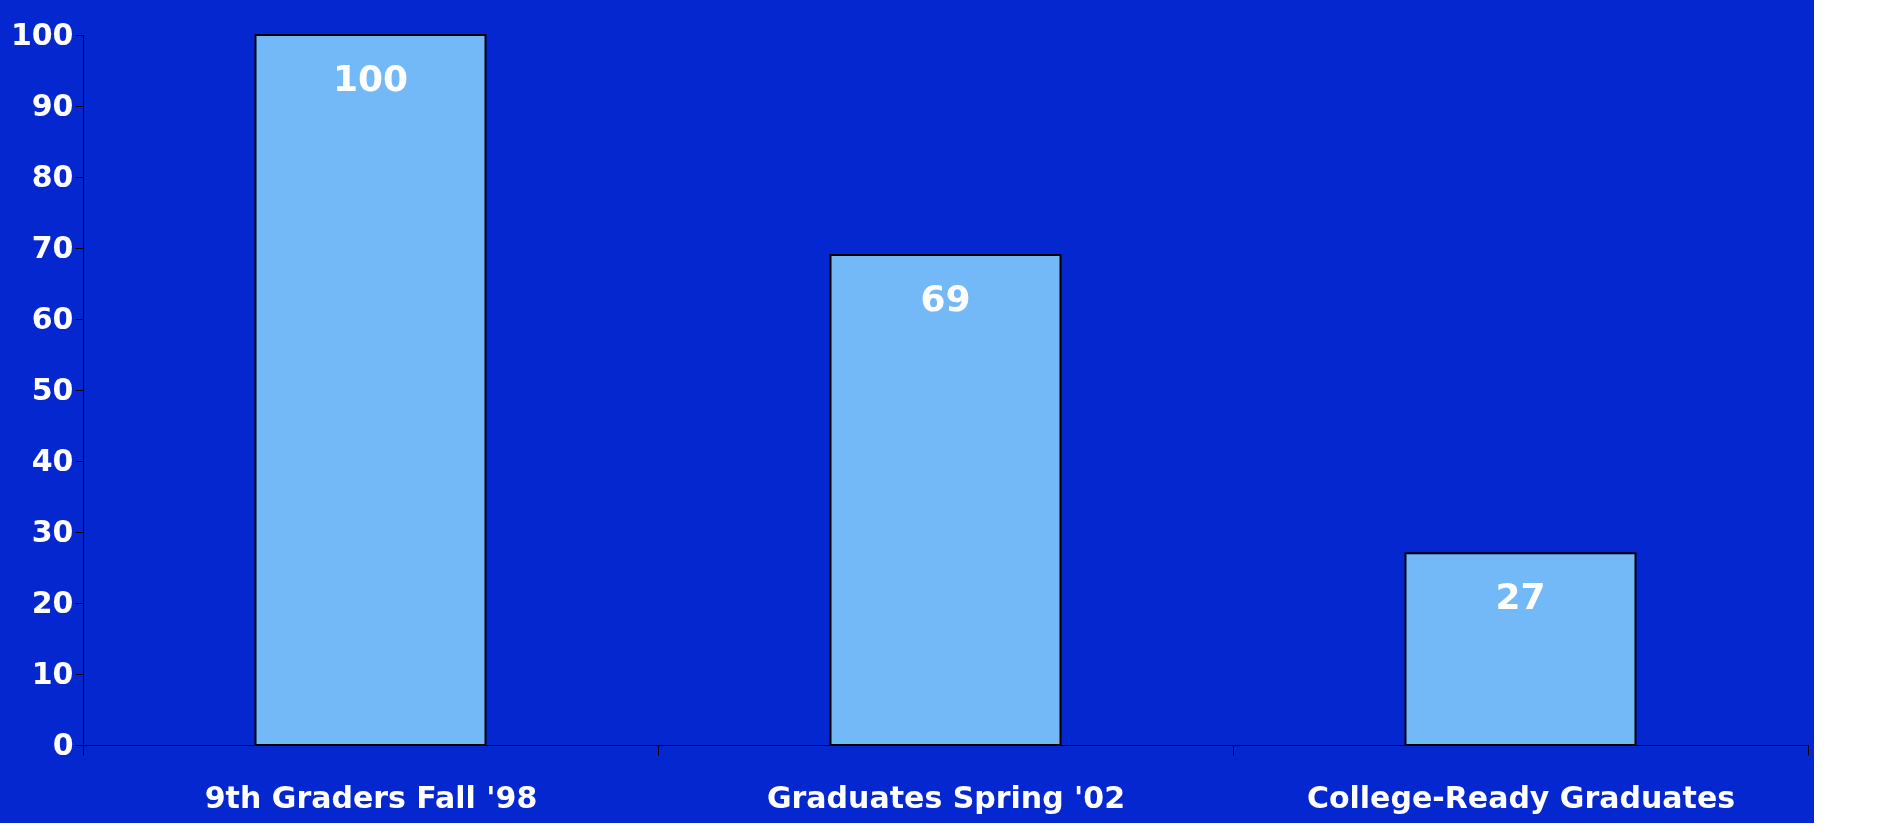 This screenshot has width=1885, height=831. What do you see at coordinates (370, 78) in the screenshot?
I see `data-label: 100` at bounding box center [370, 78].